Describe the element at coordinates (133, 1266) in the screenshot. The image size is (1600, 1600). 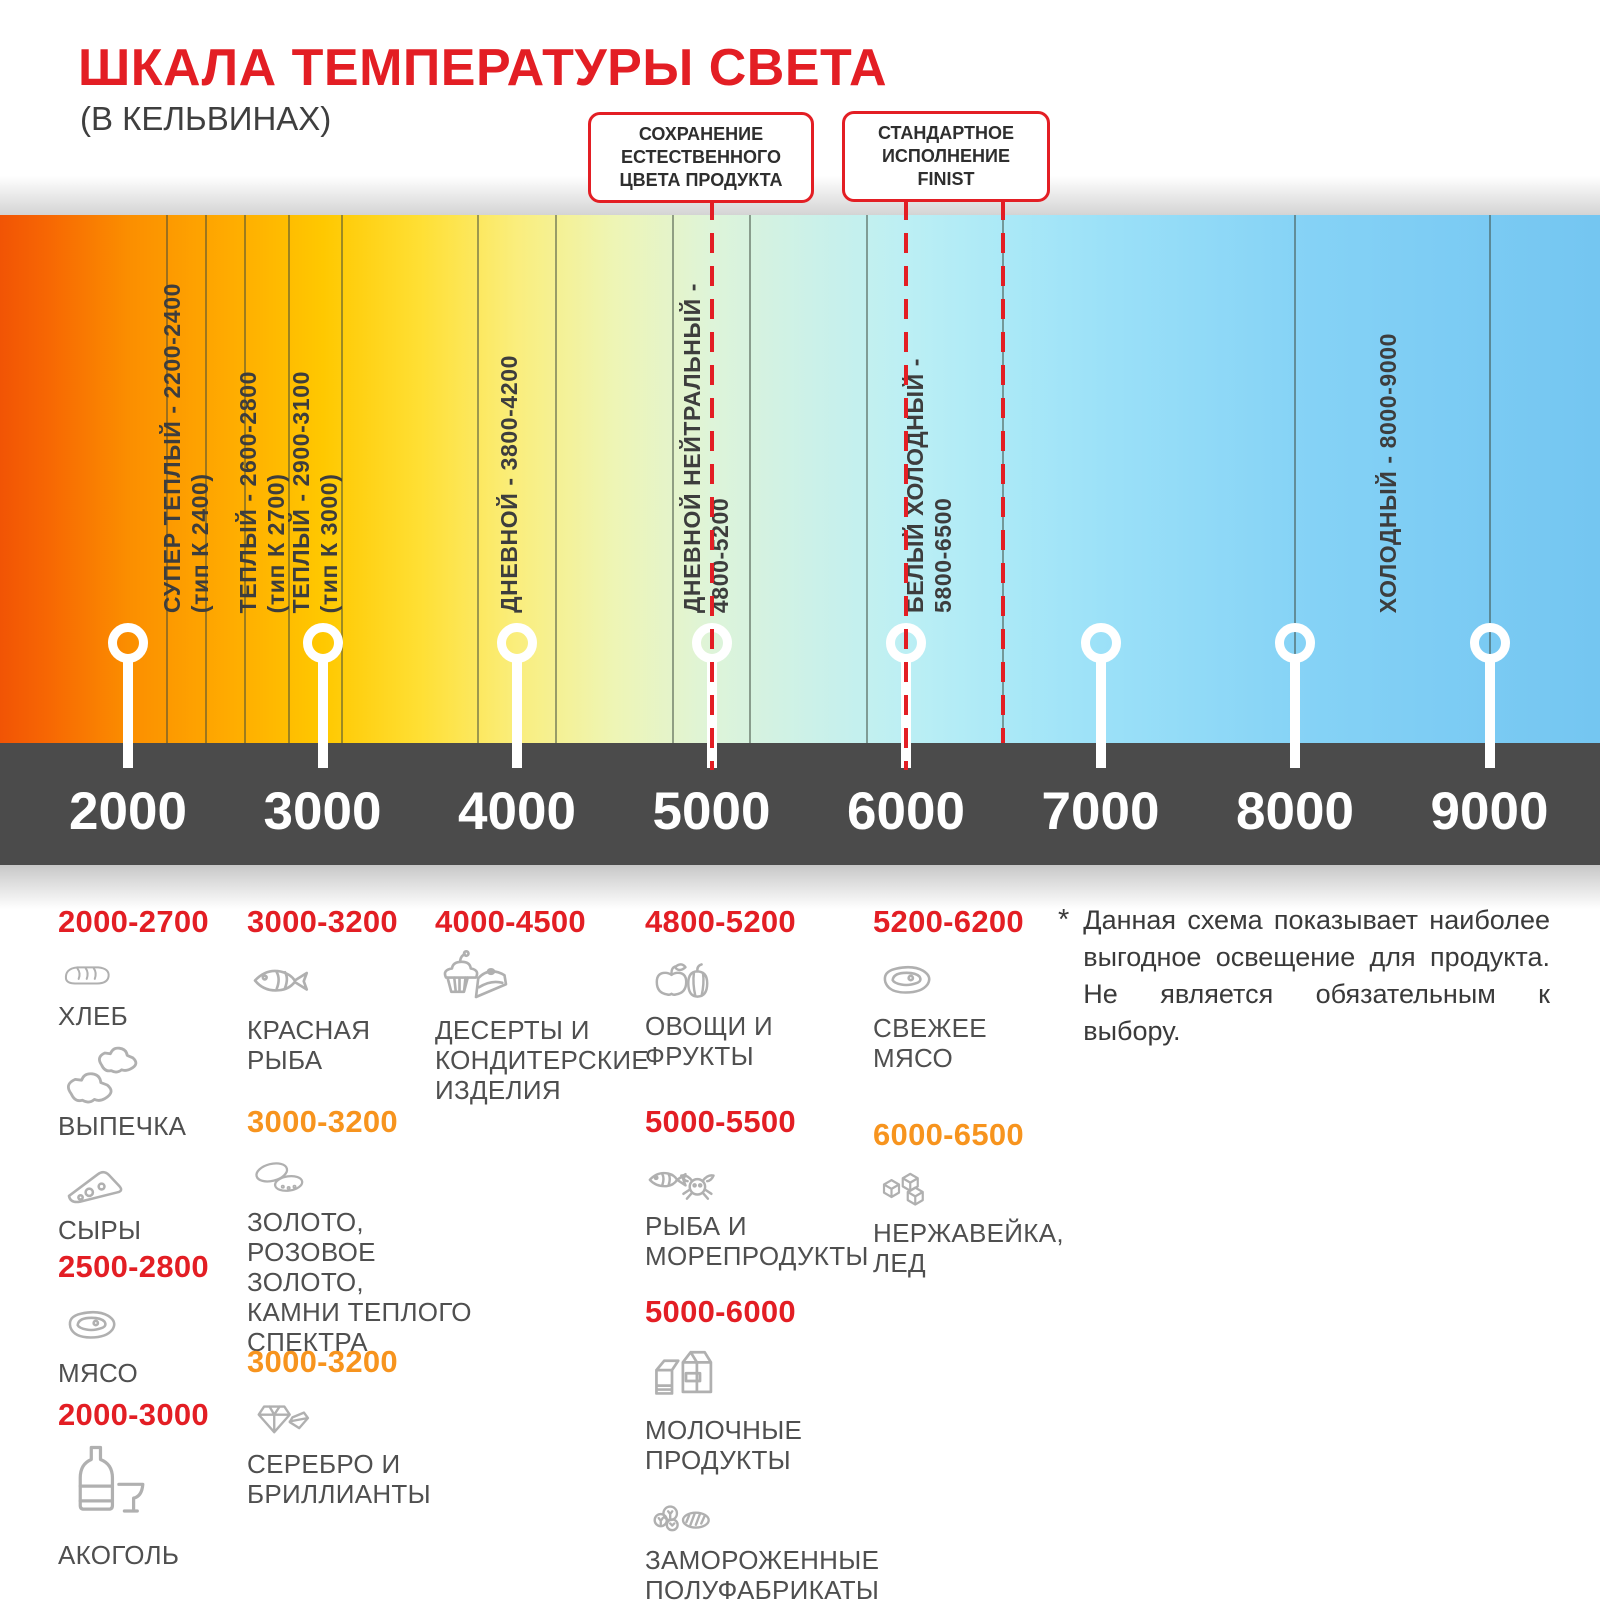
I see `range-heading: 2500-2800` at that location.